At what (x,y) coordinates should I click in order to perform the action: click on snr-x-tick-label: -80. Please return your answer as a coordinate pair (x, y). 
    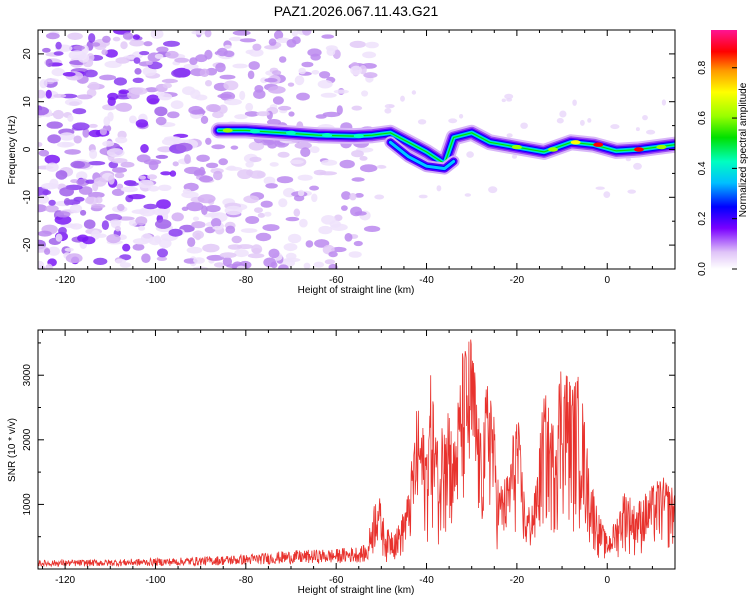
    Looking at the image, I should click on (246, 580).